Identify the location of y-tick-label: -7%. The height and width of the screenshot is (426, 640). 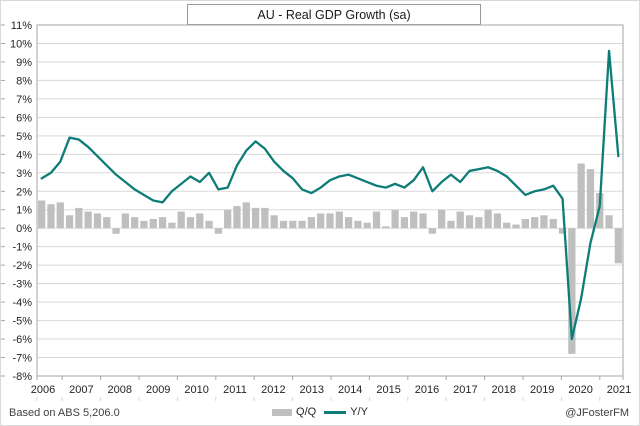
(22, 359).